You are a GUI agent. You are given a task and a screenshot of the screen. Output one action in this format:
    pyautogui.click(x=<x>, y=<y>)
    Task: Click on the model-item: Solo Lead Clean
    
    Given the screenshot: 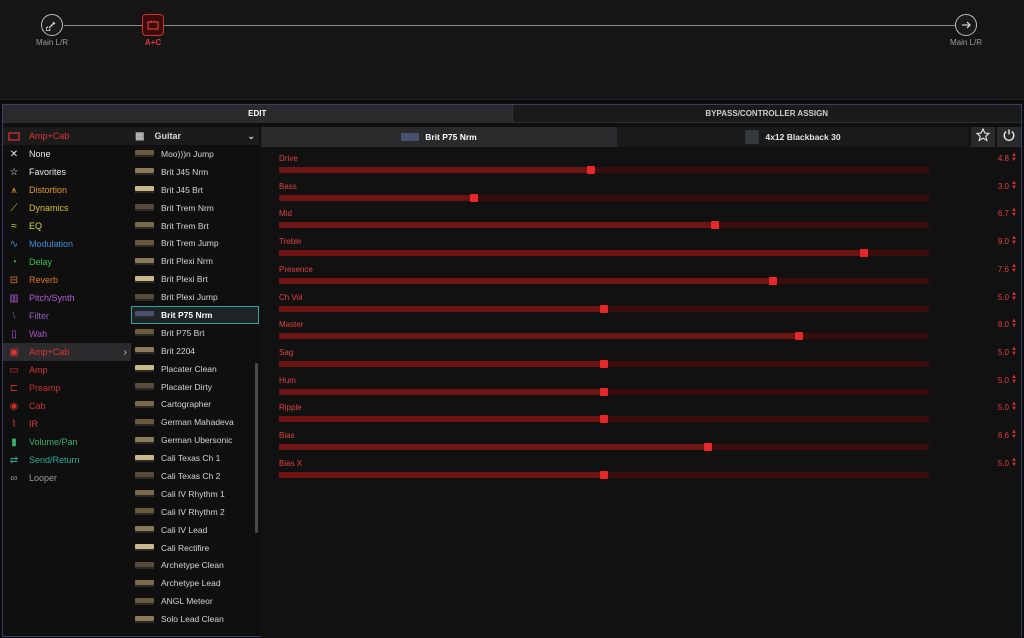 What is the action you would take?
    pyautogui.click(x=195, y=619)
    